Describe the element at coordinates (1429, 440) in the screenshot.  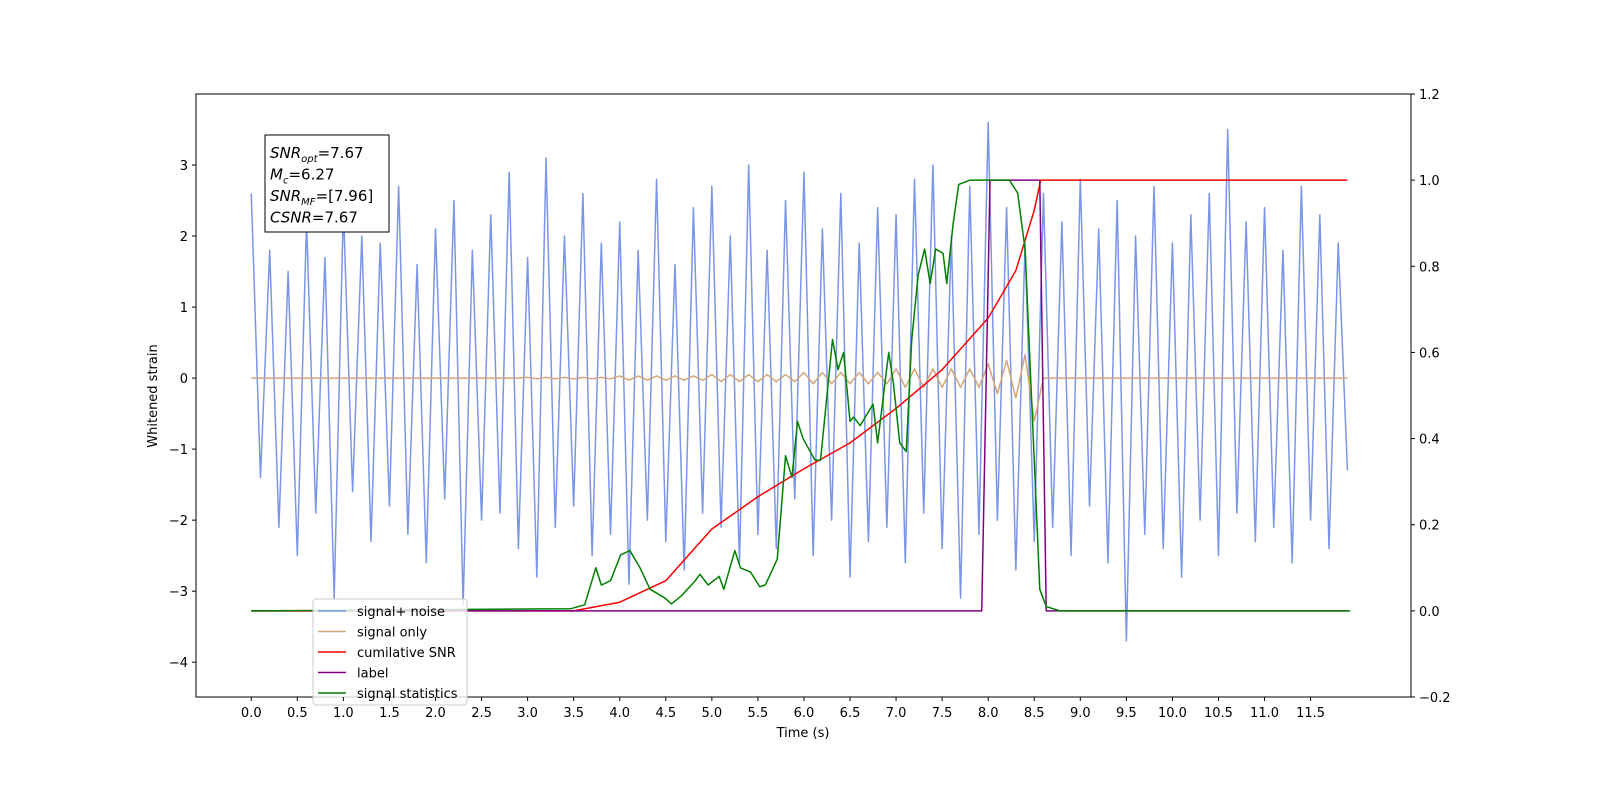
I see `y2-tick-label: 0.4` at that location.